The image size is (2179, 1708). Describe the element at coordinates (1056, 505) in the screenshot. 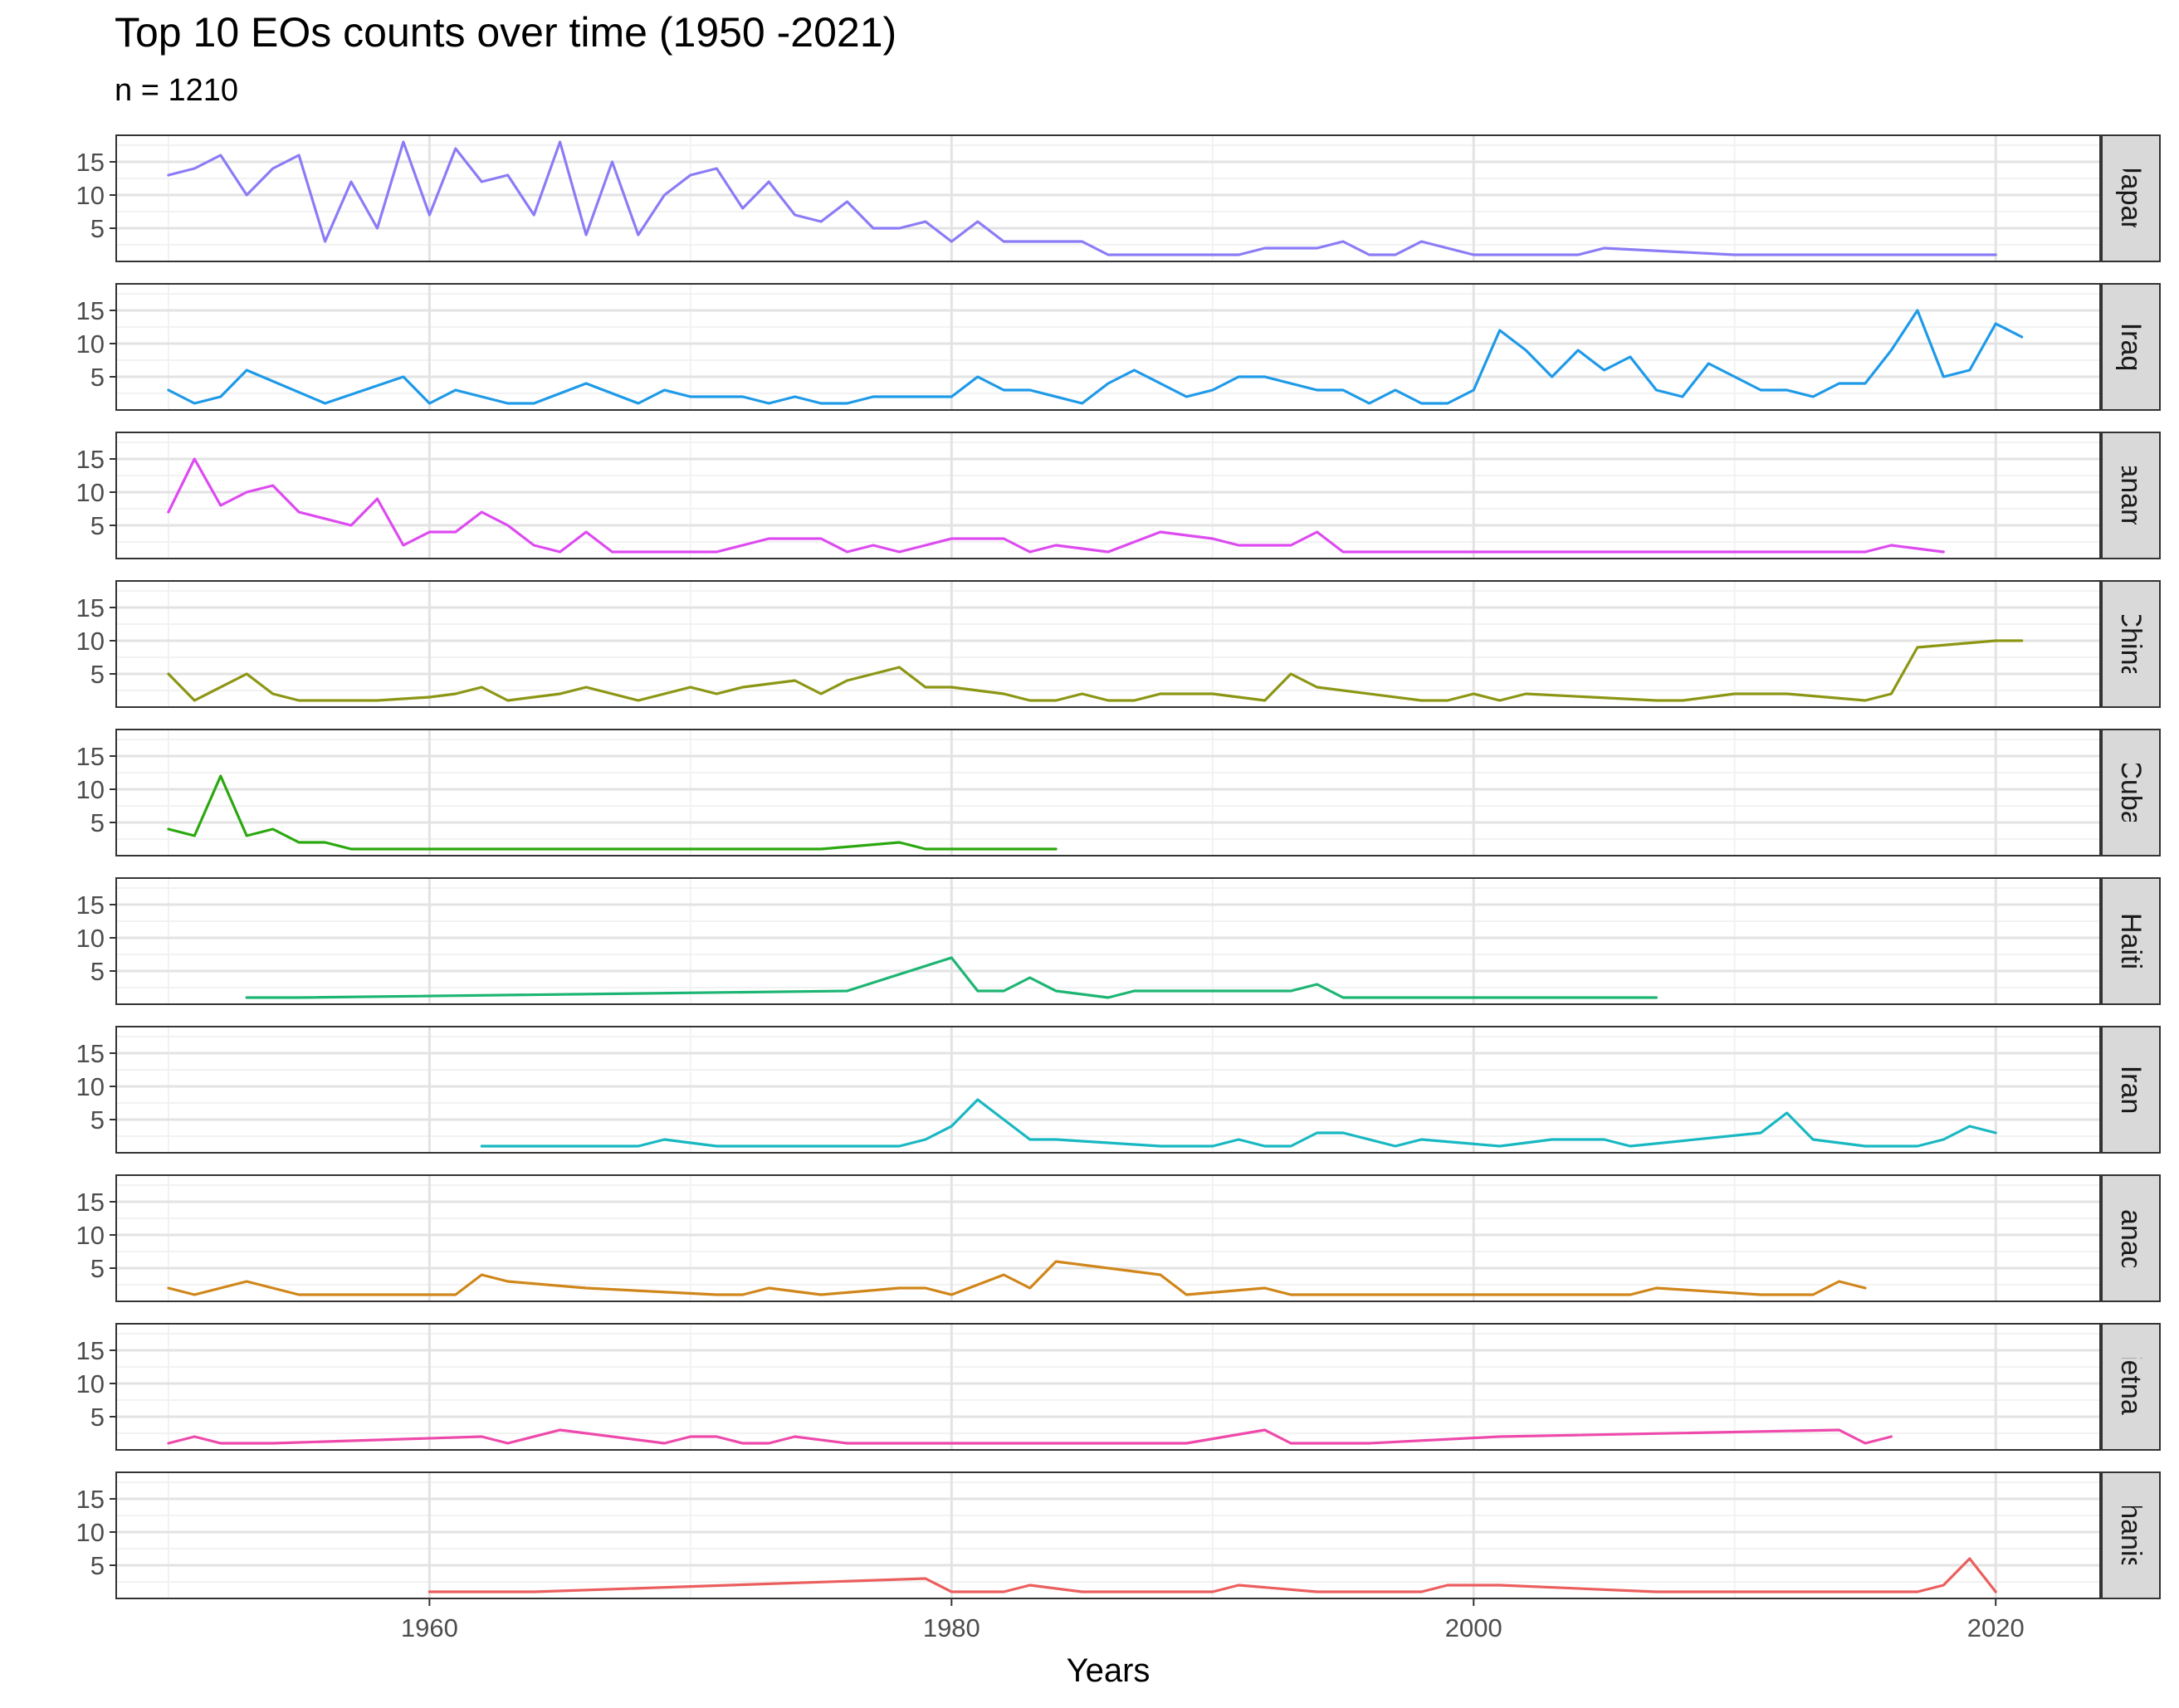

I see `series-line-panama` at that location.